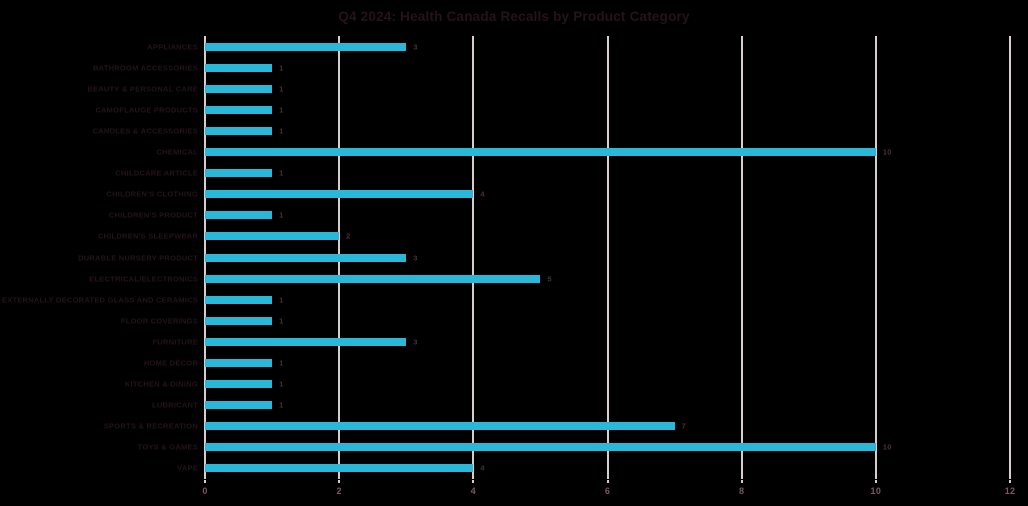  I want to click on category-label: BEAUTY & PERSONAL CARE, so click(142, 89).